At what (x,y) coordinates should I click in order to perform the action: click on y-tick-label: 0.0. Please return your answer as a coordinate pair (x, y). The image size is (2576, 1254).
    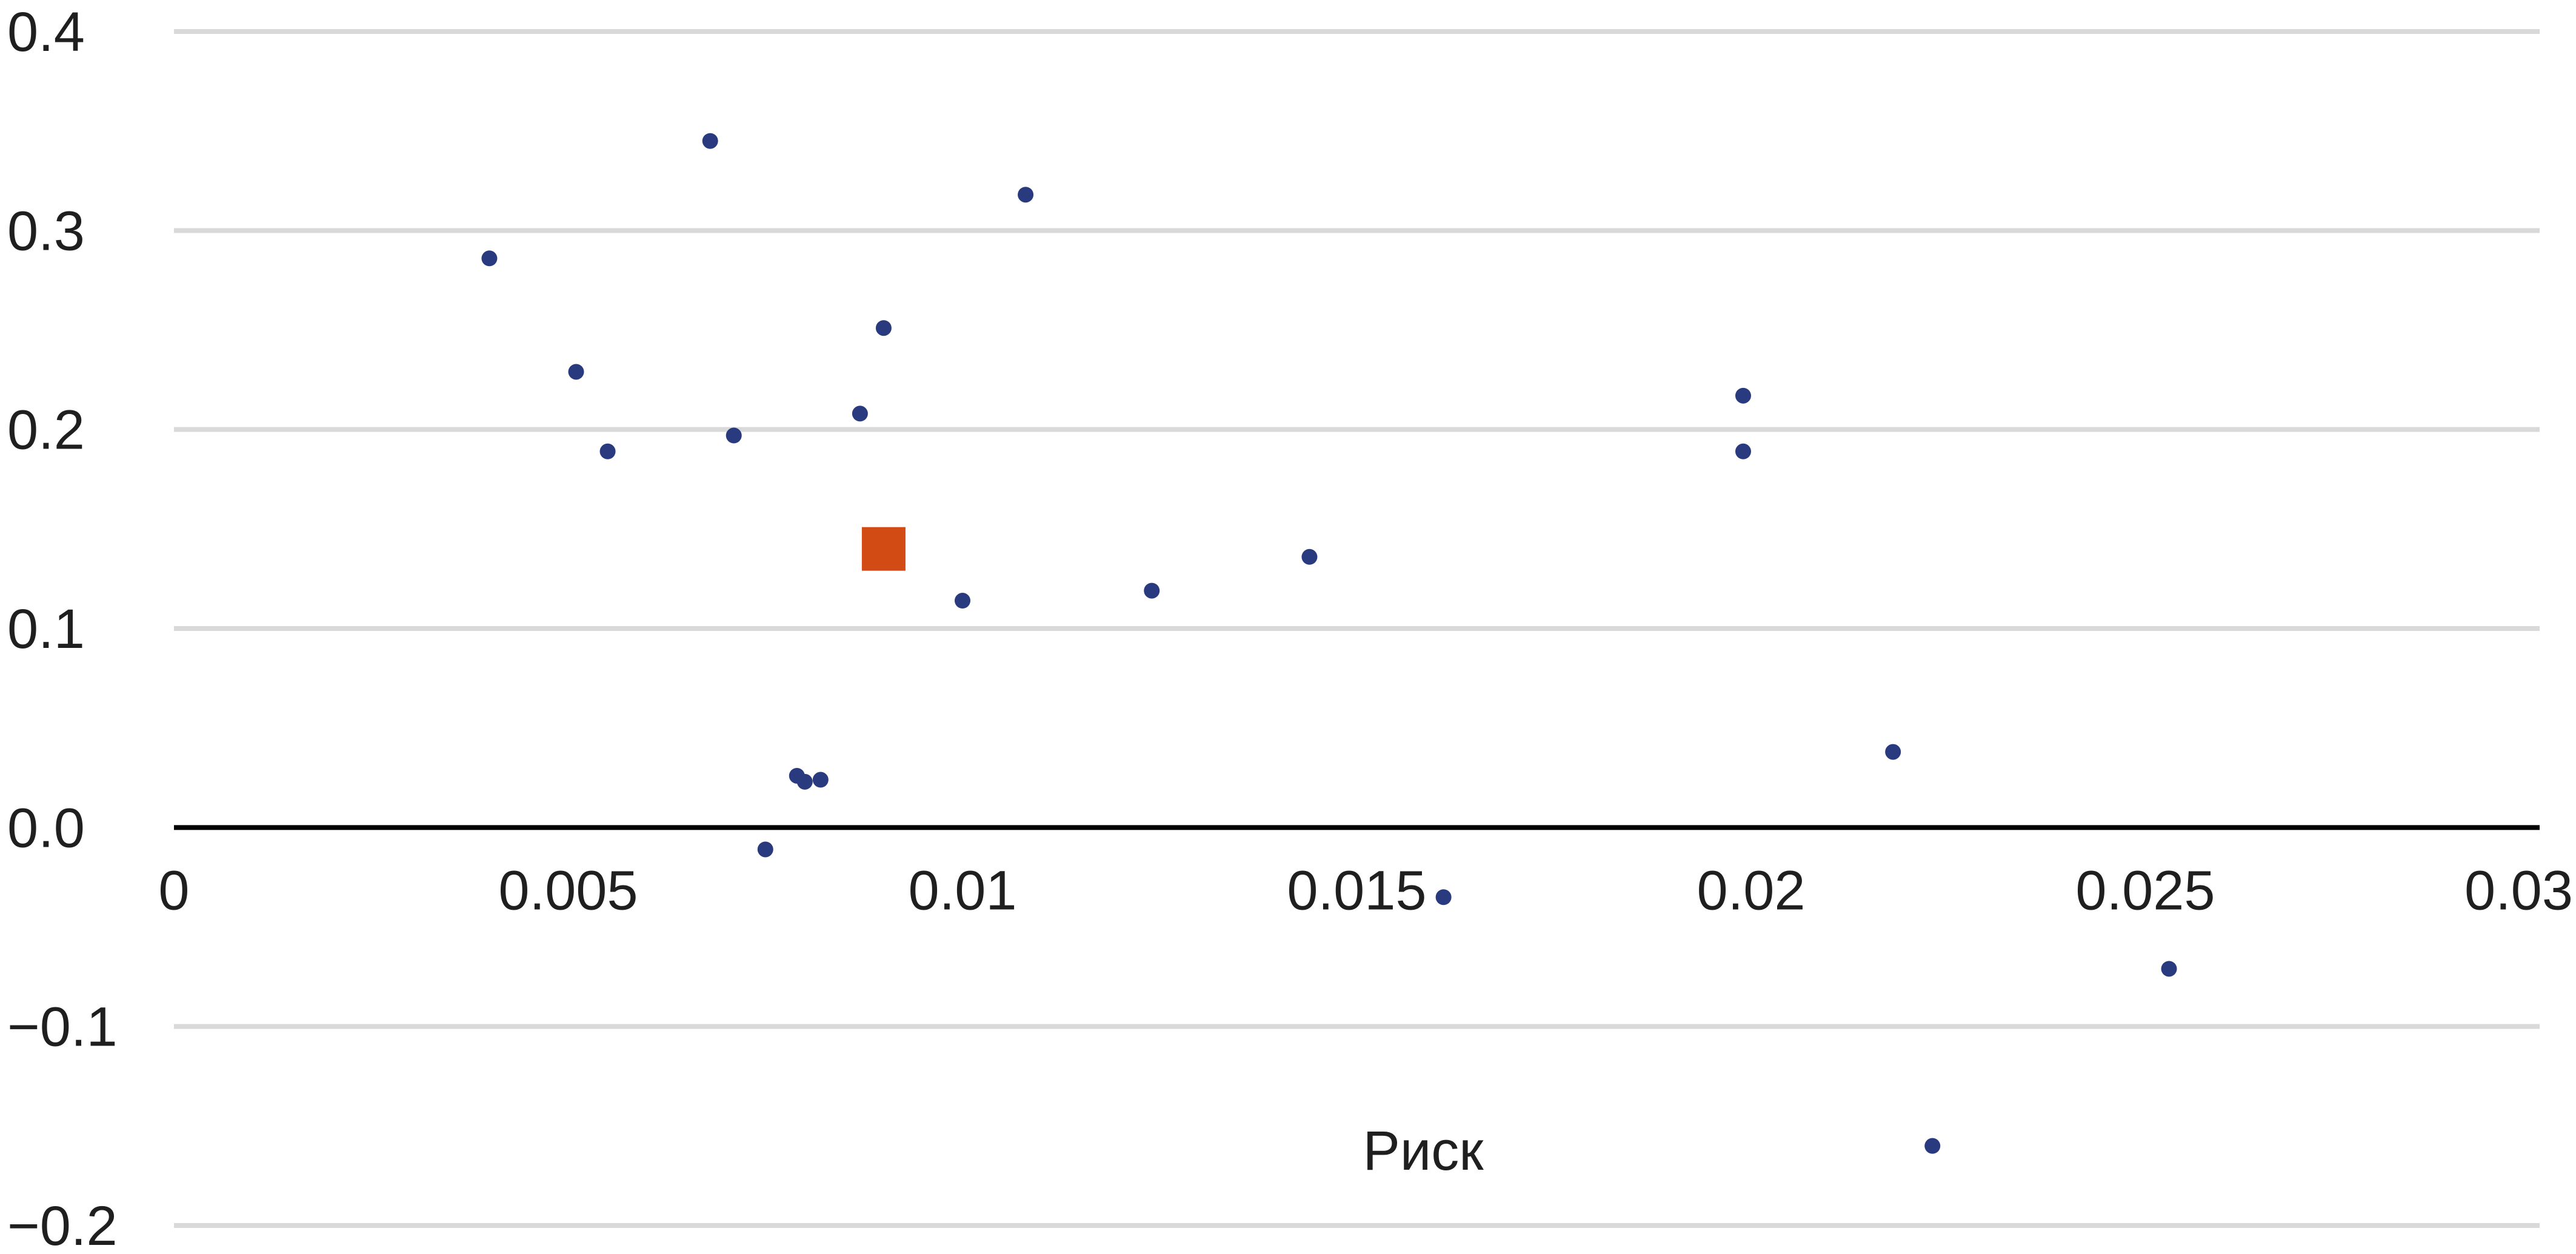
    Looking at the image, I should click on (46, 828).